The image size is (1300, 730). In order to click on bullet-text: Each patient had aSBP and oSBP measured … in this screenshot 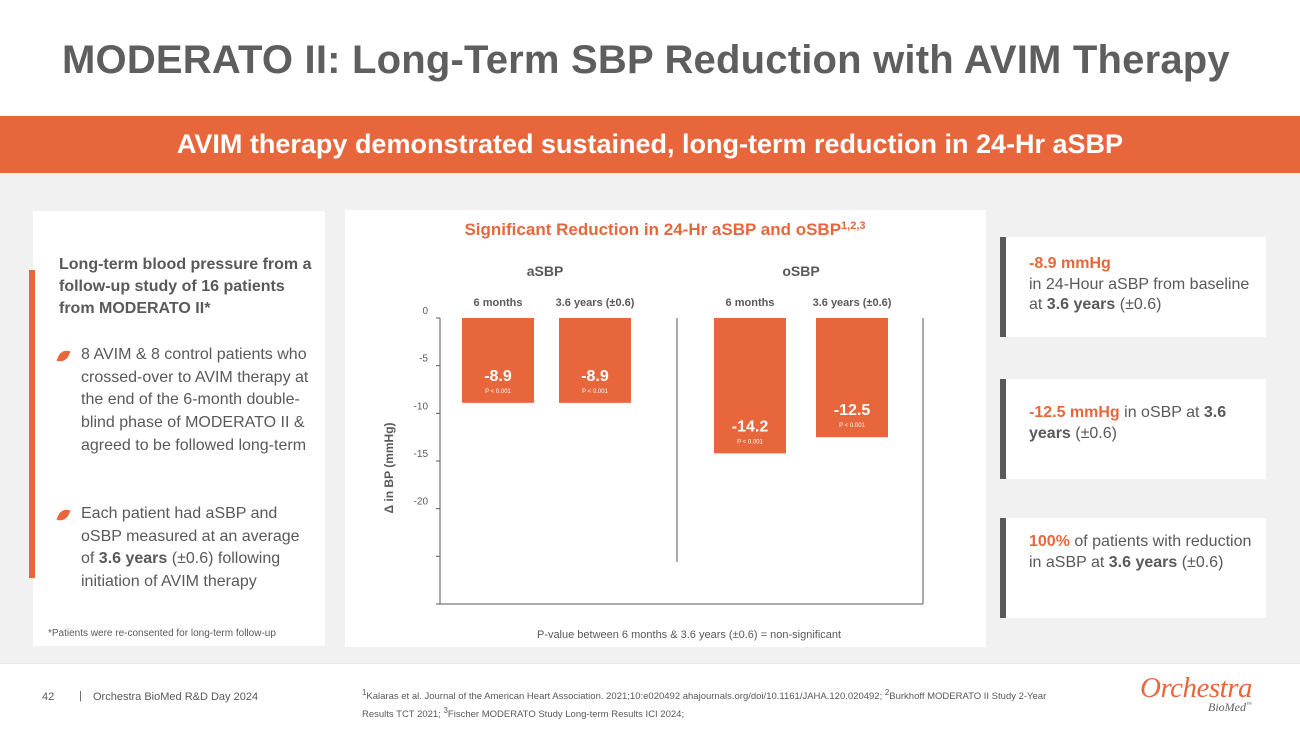, I will do `click(197, 548)`.